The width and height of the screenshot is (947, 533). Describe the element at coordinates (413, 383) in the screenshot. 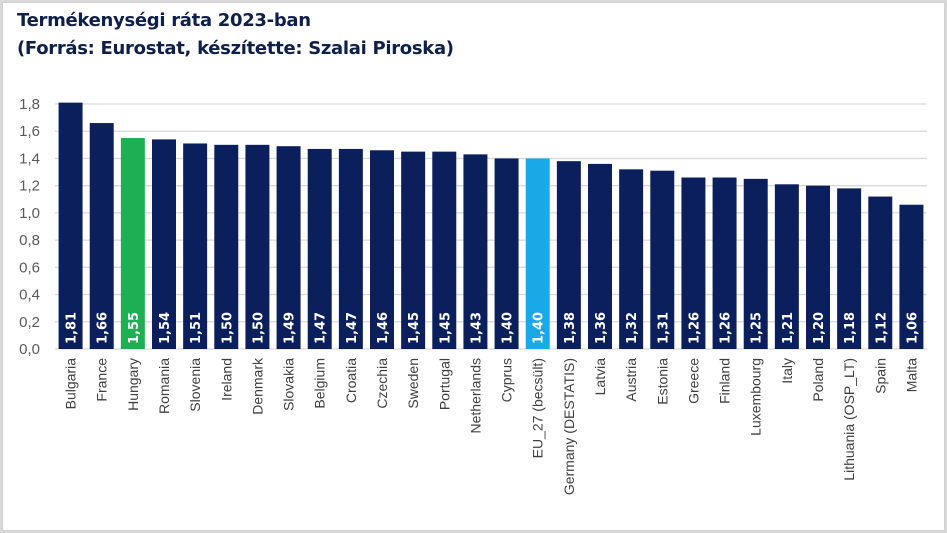

I see `x-tick-label: Sweden` at that location.